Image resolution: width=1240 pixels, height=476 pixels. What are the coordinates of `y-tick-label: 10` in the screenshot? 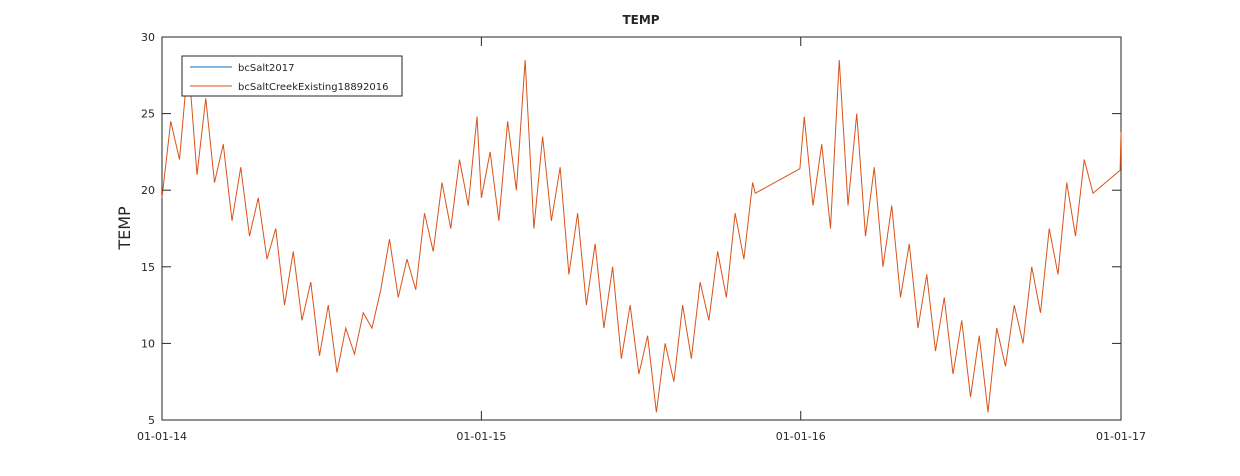 It's located at (148, 343).